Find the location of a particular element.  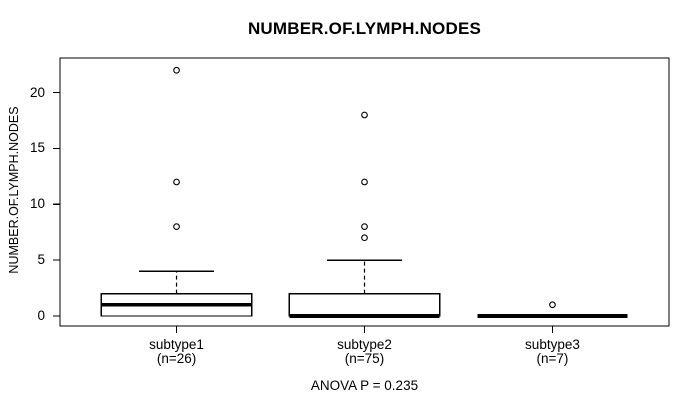

y-tick-label: 5 is located at coordinates (41, 260).